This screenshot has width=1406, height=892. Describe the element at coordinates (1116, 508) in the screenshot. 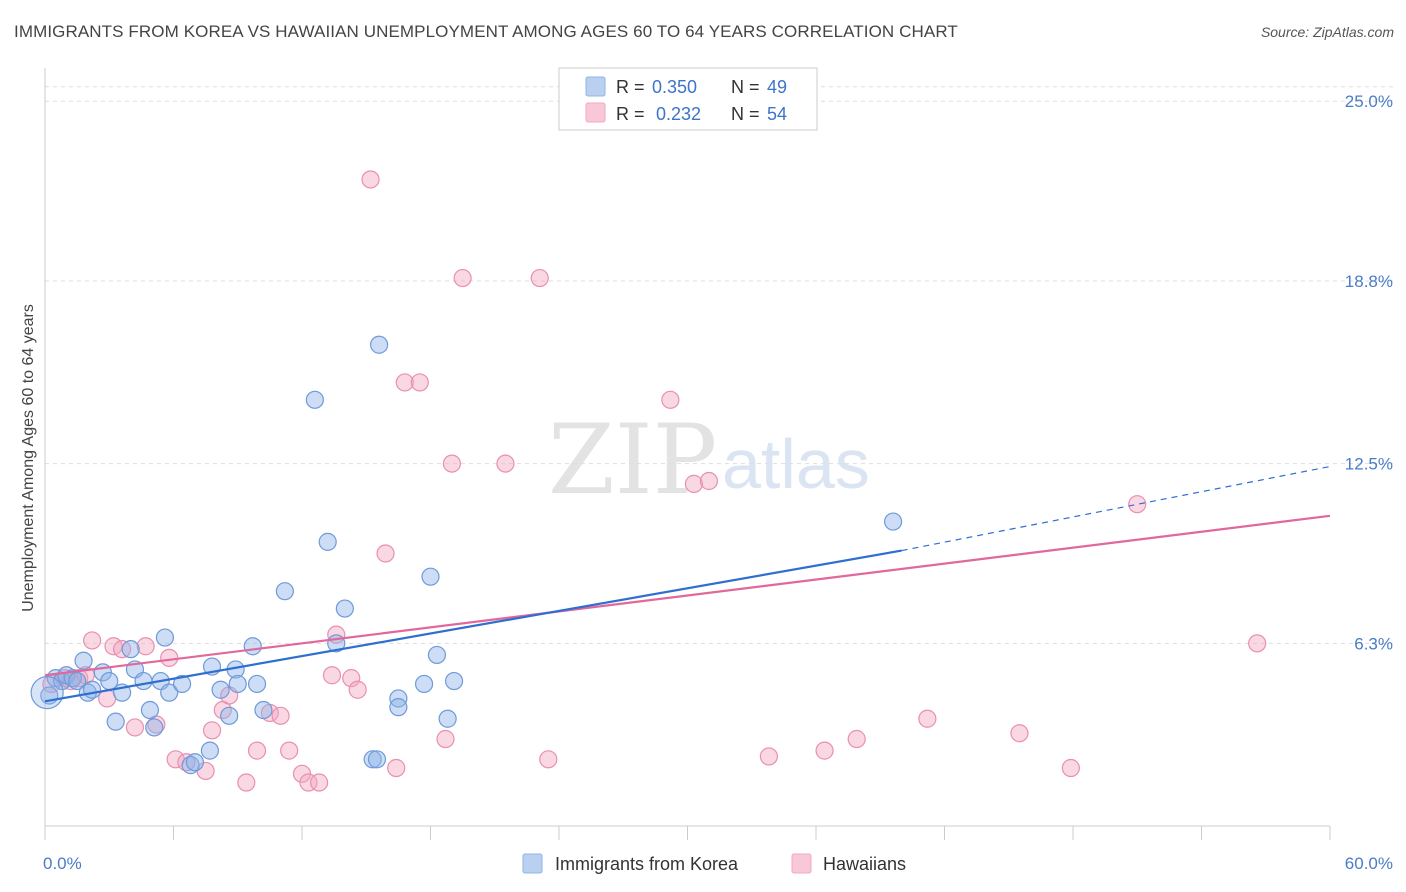

I see `korea-trend-extension` at that location.